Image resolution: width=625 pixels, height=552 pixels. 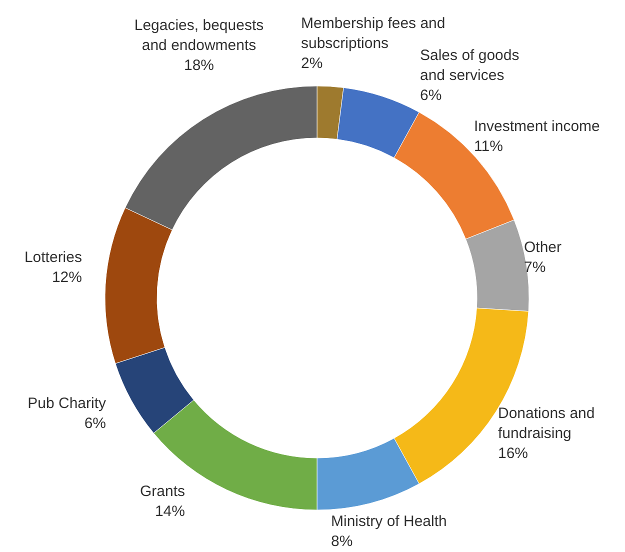 What do you see at coordinates (537, 126) in the screenshot?
I see `slice-label: Investment income` at bounding box center [537, 126].